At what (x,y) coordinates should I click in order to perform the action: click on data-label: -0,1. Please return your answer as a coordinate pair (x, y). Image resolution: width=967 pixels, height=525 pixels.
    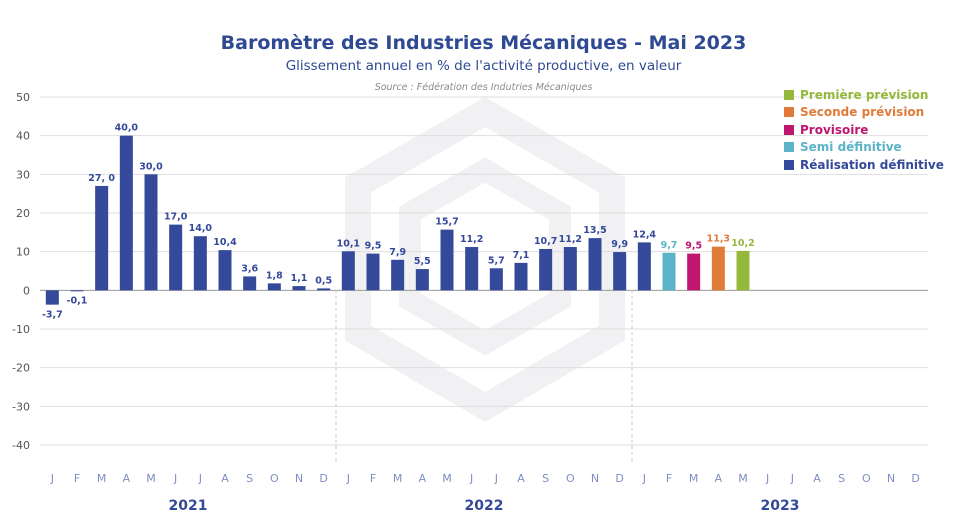
    Looking at the image, I should click on (77, 301).